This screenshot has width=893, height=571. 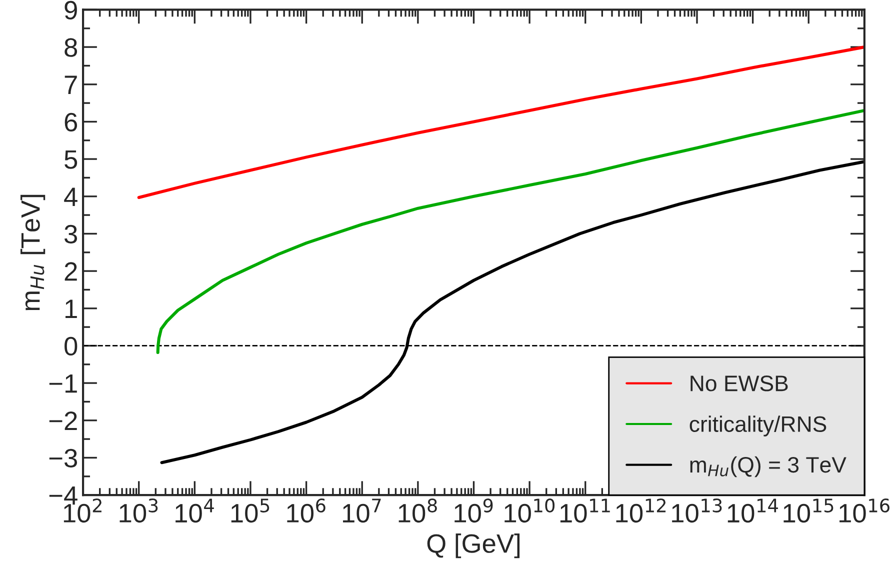 I want to click on x-tick-label: 10$^{15}$, so click(x=809, y=510).